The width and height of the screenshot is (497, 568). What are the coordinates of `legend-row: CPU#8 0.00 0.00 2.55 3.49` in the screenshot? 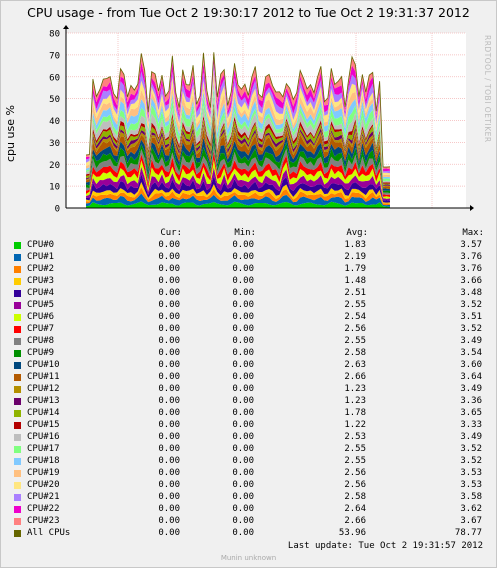 It's located at (248, 342).